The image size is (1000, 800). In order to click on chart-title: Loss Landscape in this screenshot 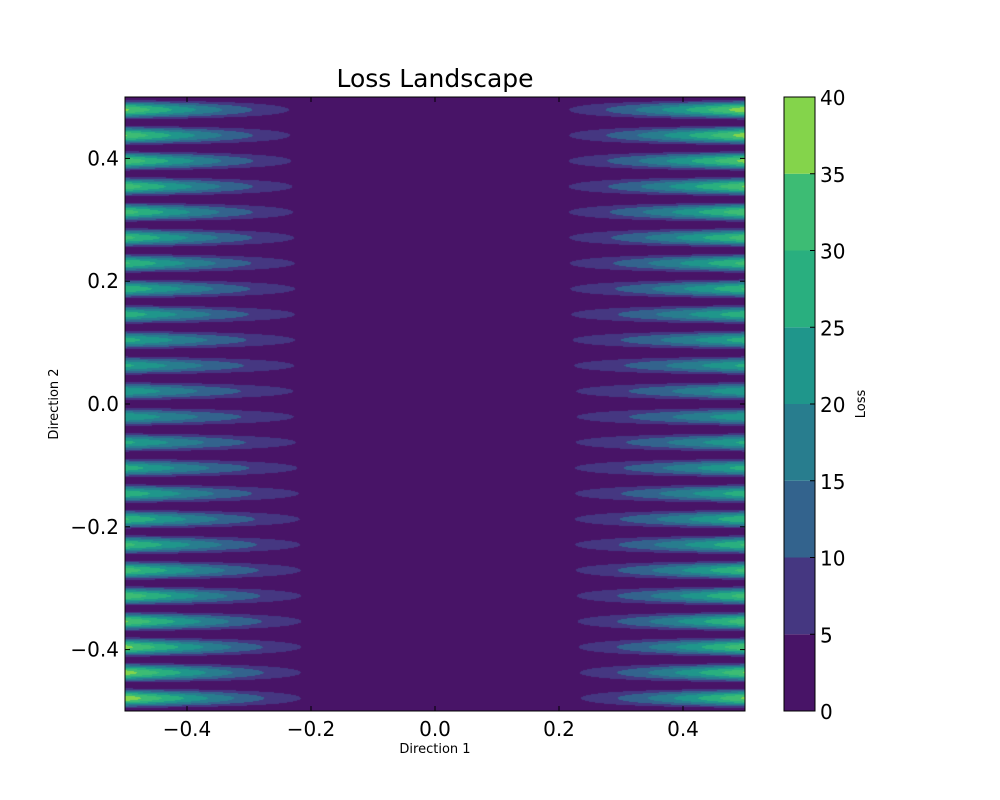, I will do `click(434, 78)`.